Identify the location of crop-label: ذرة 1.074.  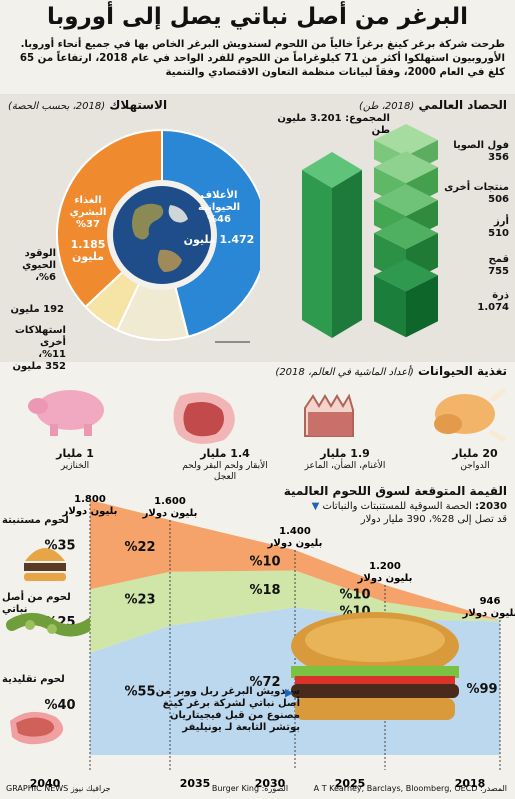
(493, 301).